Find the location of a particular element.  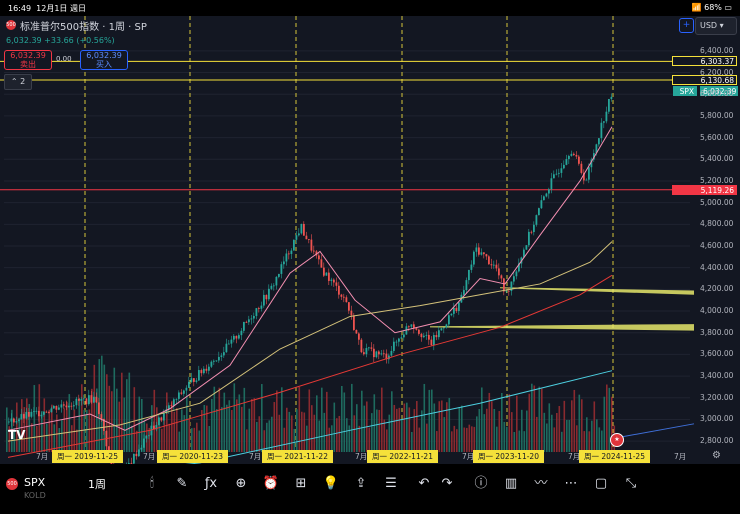

collapse-icon: ⤡ is located at coordinates (631, 483).